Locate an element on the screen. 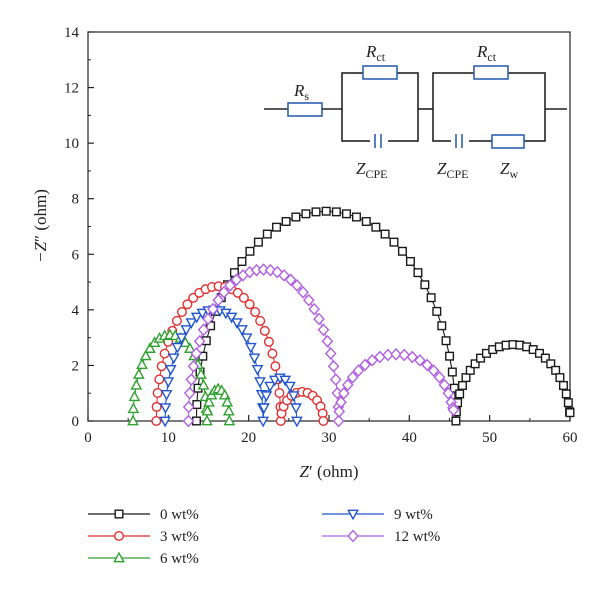 This screenshot has height=592, width=600. series-line is located at coordinates (239, 353).